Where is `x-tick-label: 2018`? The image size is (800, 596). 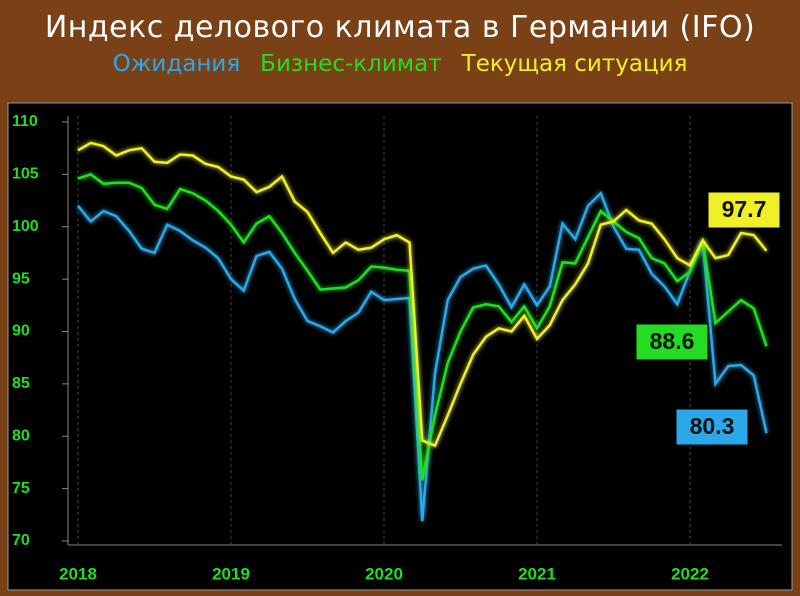
x-tick-label: 2018 is located at coordinates (78, 573).